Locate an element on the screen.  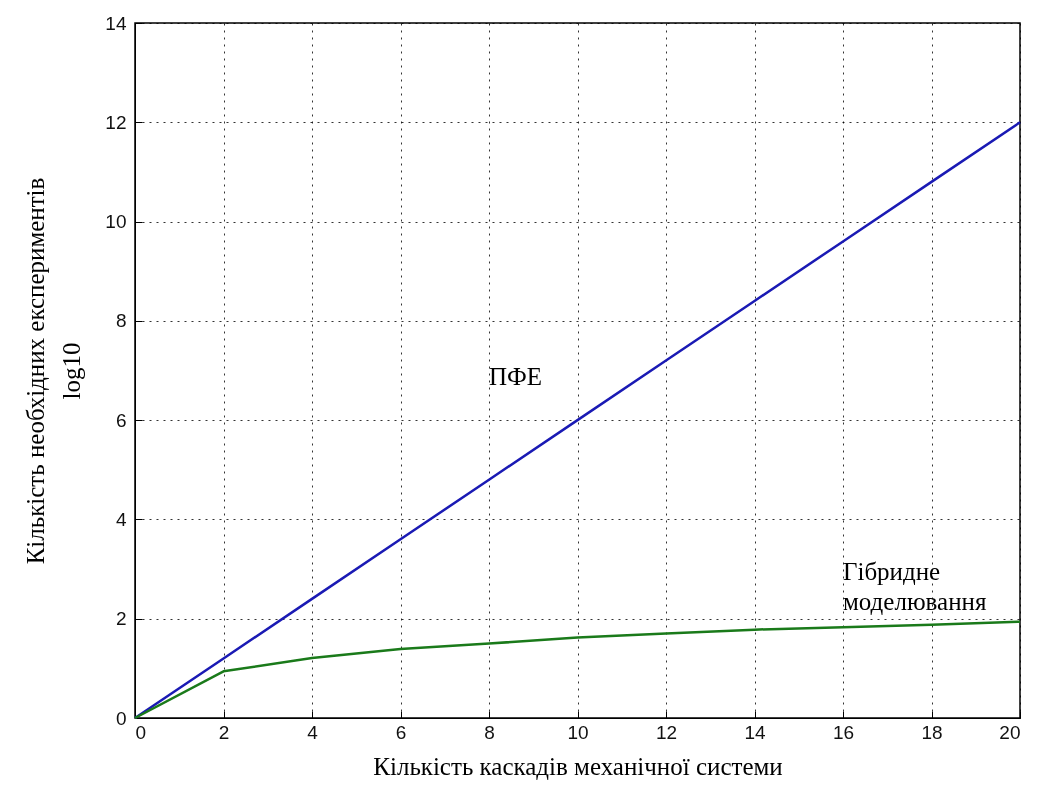
y-tick-label: 0 is located at coordinates (121, 718).